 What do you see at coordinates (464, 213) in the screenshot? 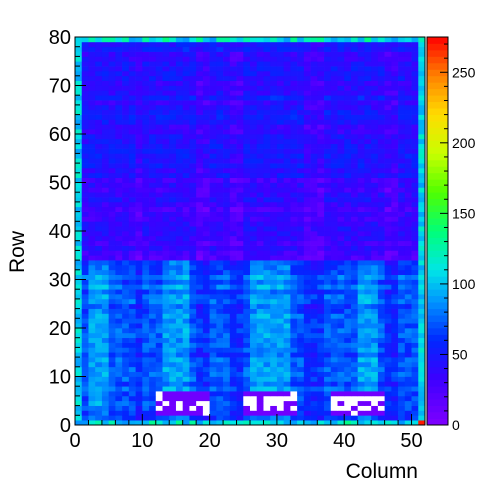
I see `colorbar-tick-label: 150` at bounding box center [464, 213].